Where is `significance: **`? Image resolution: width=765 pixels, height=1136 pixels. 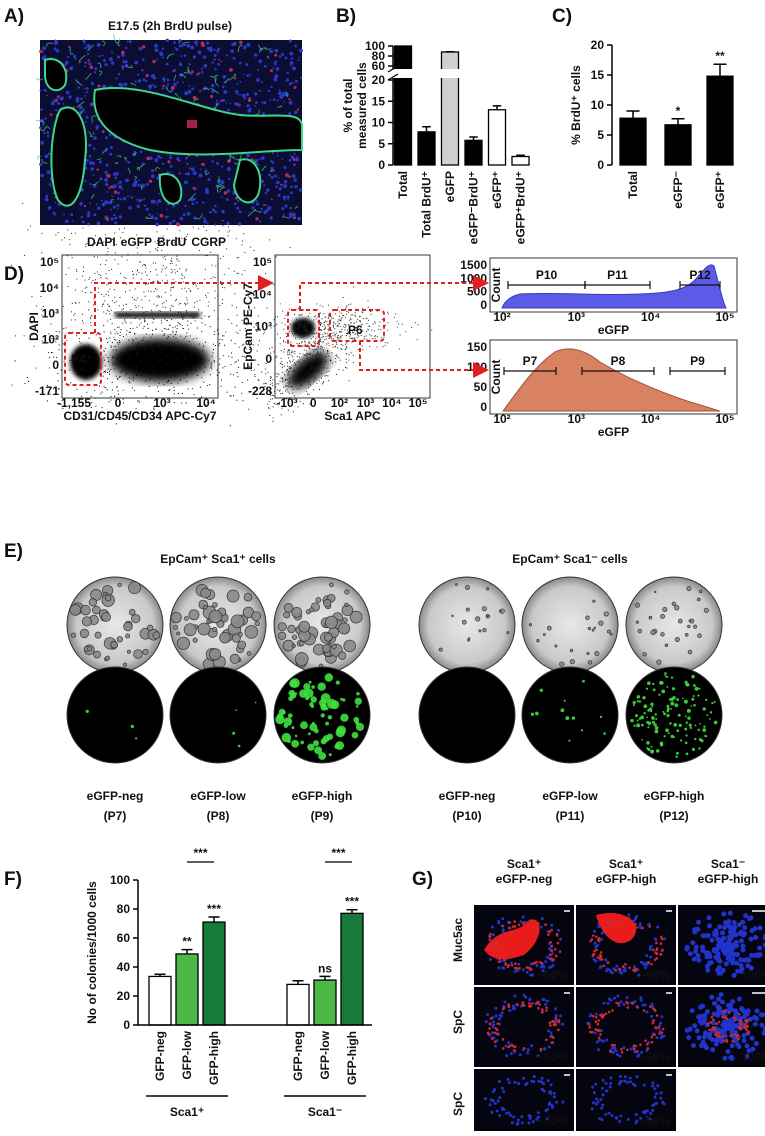 significance: ** is located at coordinates (187, 942).